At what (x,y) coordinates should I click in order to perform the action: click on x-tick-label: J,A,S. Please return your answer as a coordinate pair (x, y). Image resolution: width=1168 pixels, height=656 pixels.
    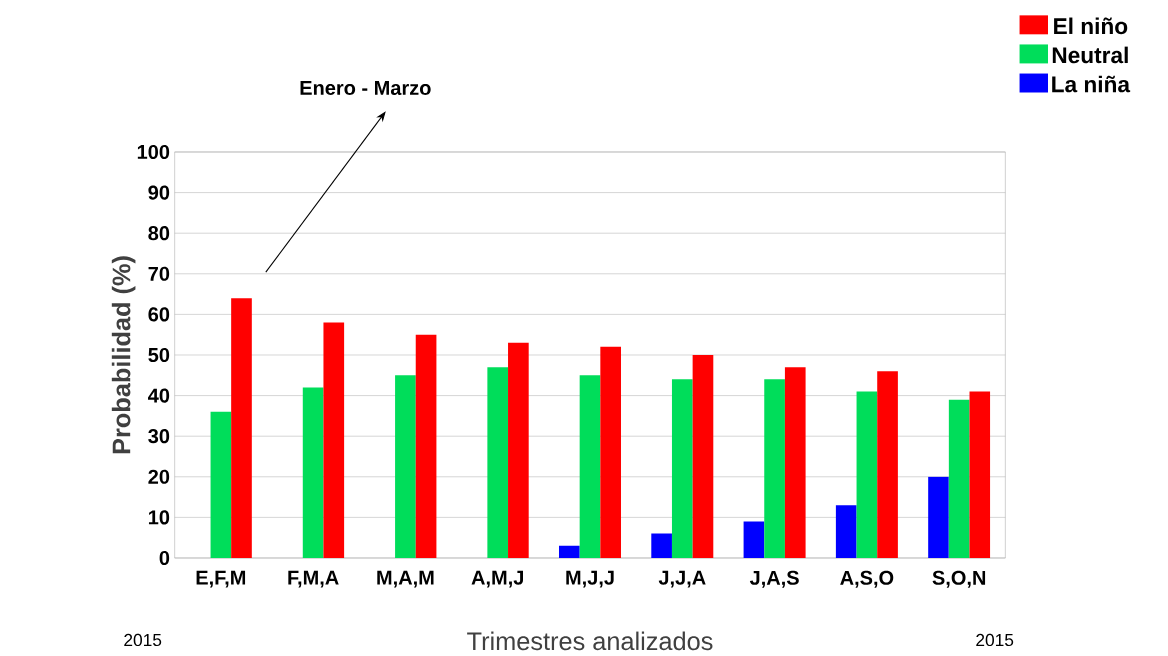
    Looking at the image, I should click on (774, 579).